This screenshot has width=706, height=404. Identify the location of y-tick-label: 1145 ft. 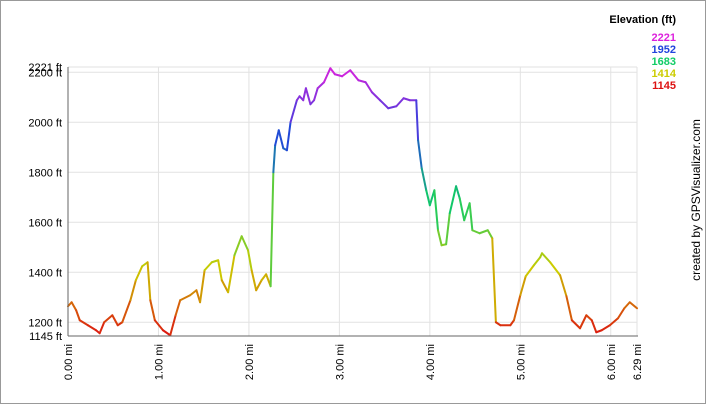
(45, 337).